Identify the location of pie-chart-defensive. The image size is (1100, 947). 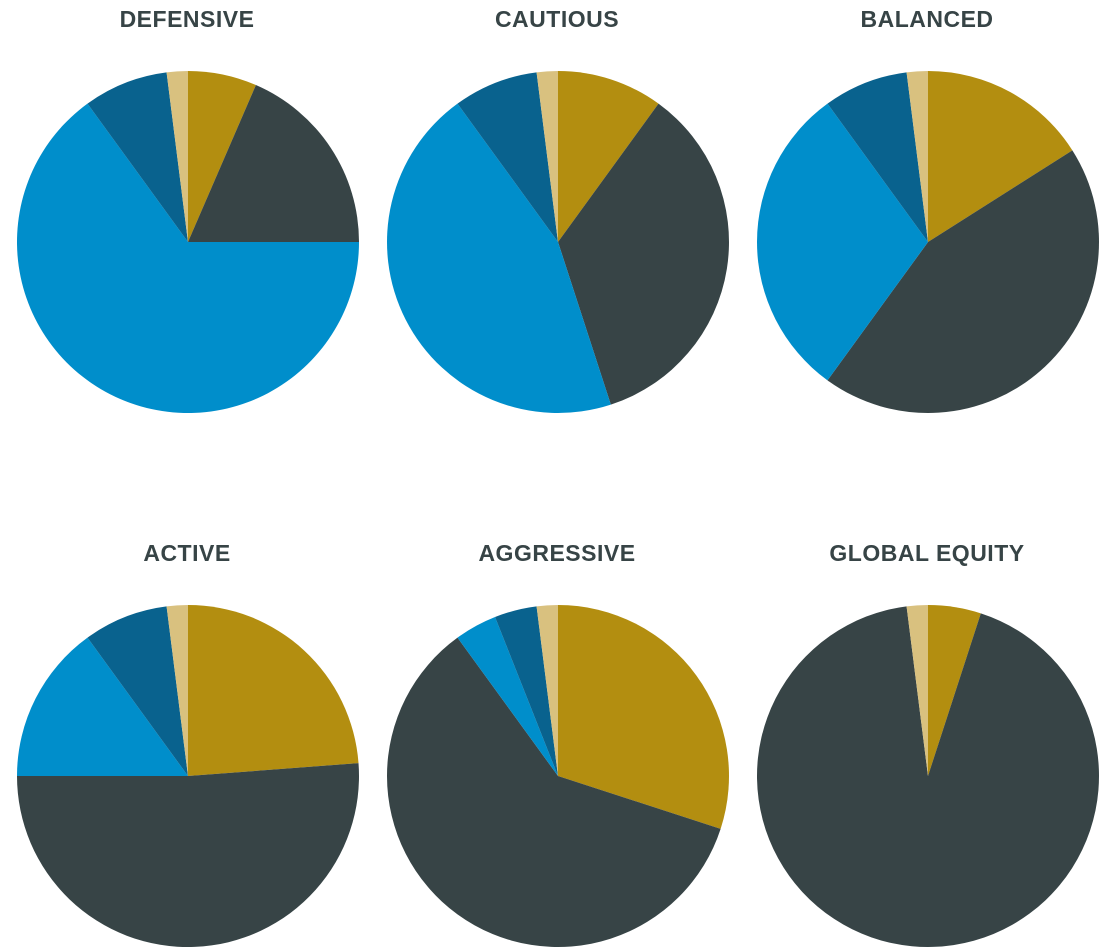
(188, 242).